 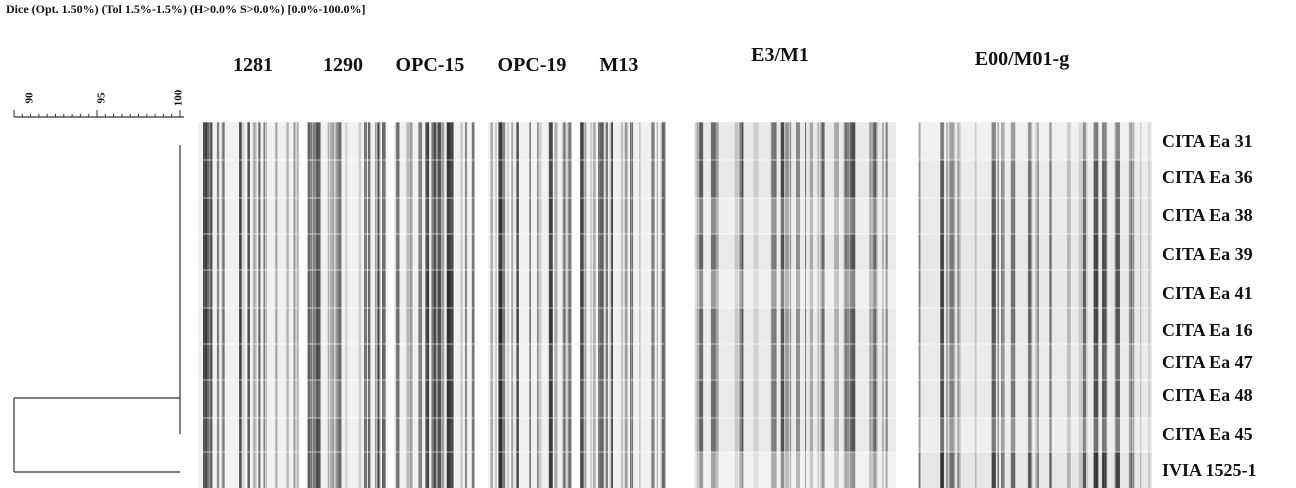 I want to click on dendrogram, so click(x=98, y=291).